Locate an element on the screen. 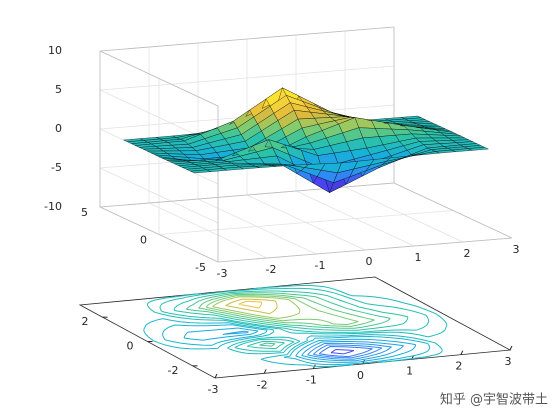 This screenshot has width=560, height=420. z-tick-label: 5 is located at coordinates (58, 89).